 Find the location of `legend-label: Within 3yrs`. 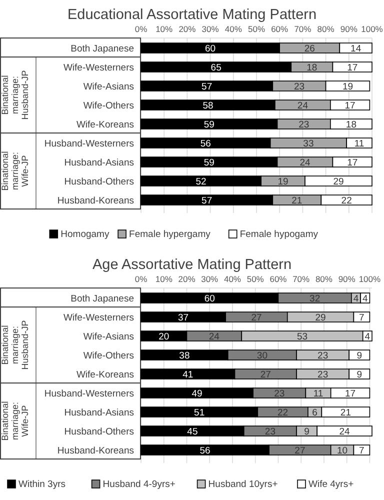

legend-label: Within 3yrs is located at coordinates (42, 484).